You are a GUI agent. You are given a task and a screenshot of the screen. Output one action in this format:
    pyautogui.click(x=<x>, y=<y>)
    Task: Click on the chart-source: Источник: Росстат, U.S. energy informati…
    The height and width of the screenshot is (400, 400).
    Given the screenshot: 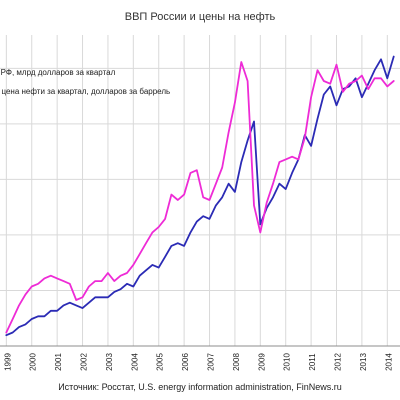 What is the action you would take?
    pyautogui.click(x=200, y=387)
    